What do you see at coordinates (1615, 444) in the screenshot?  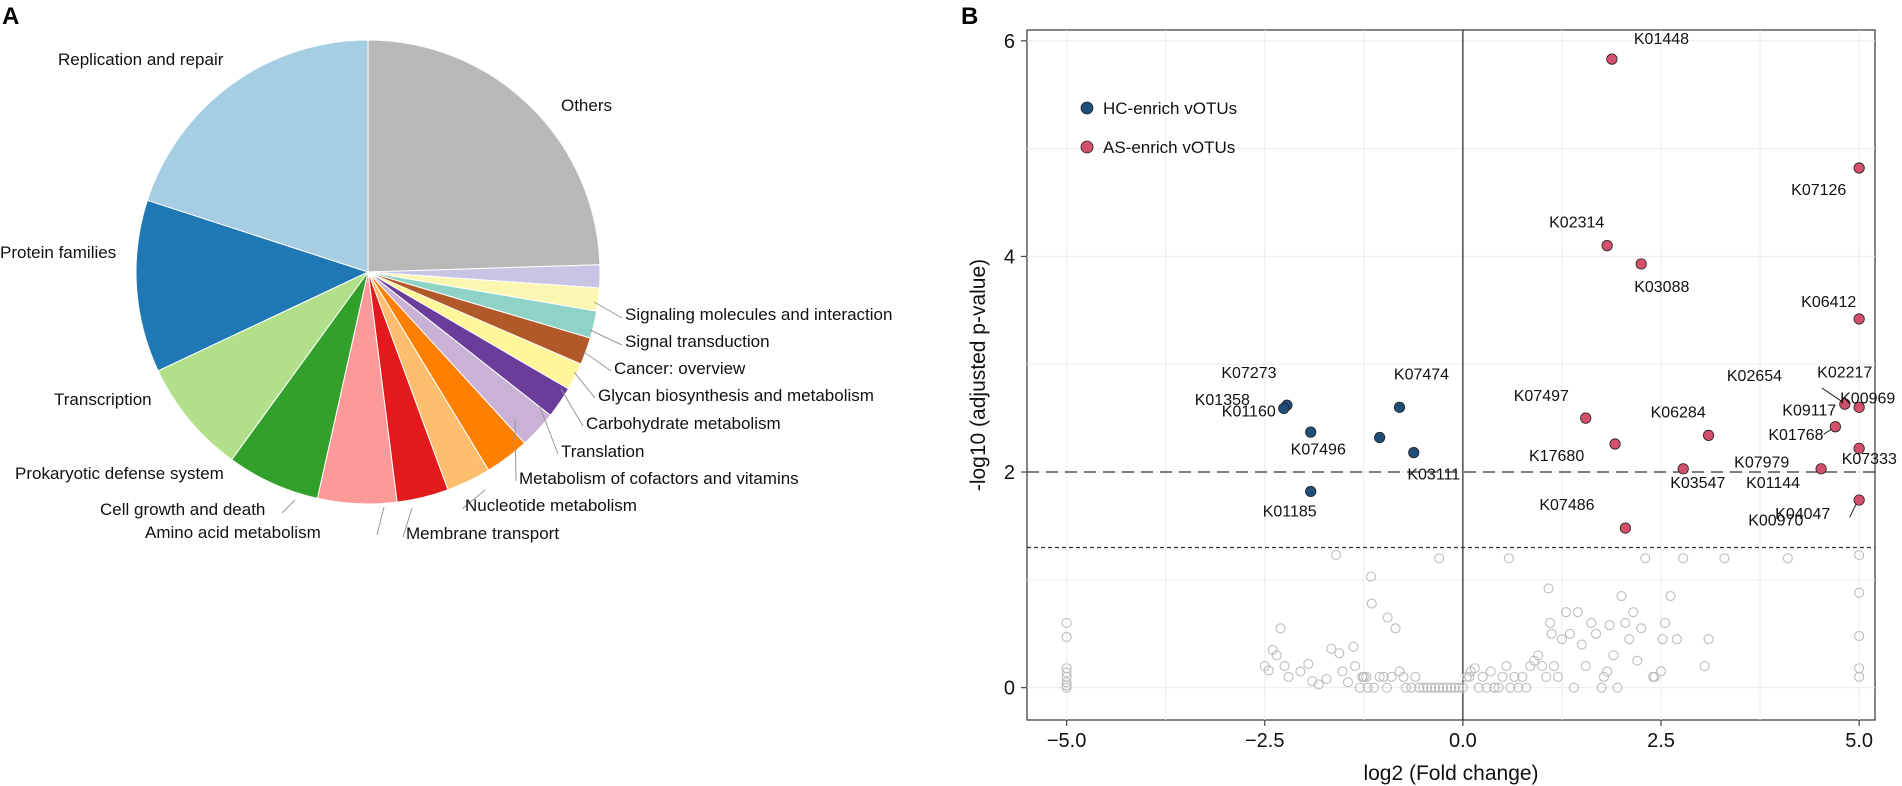 I see `as-point-k17680` at bounding box center [1615, 444].